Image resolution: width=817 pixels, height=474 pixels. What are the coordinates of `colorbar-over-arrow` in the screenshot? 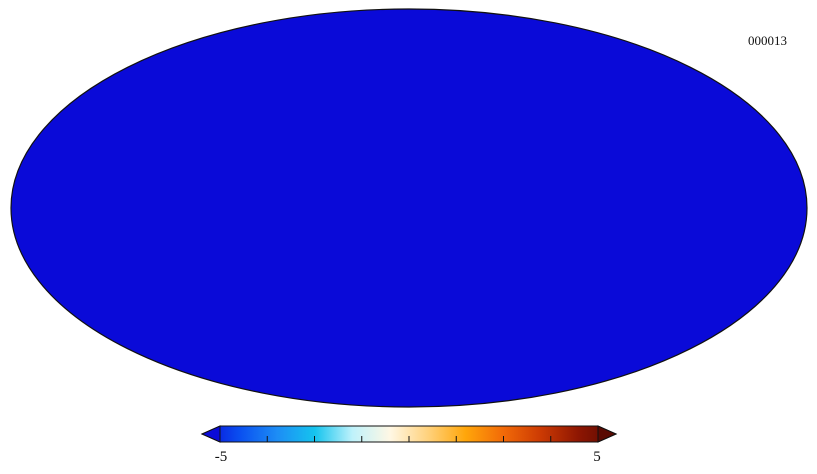 It's located at (607, 434).